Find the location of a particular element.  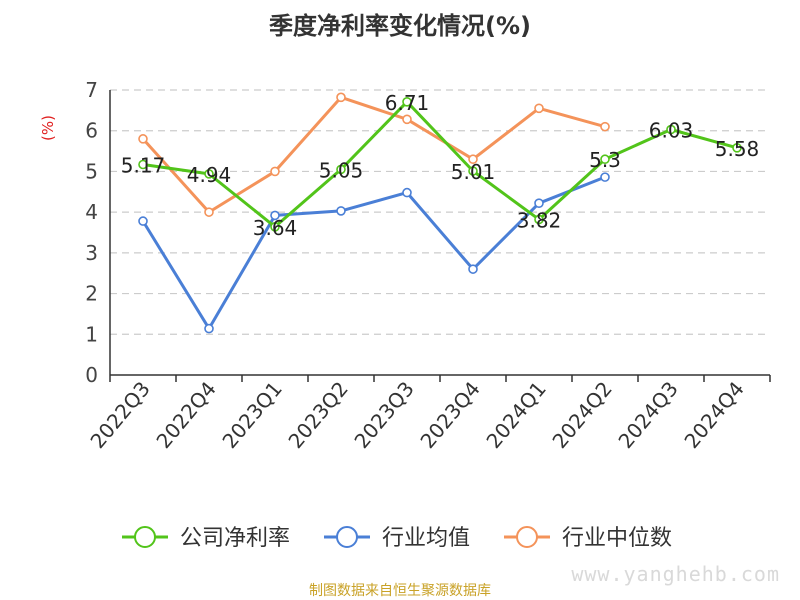

y-tick-label: 0 is located at coordinates (91, 375).